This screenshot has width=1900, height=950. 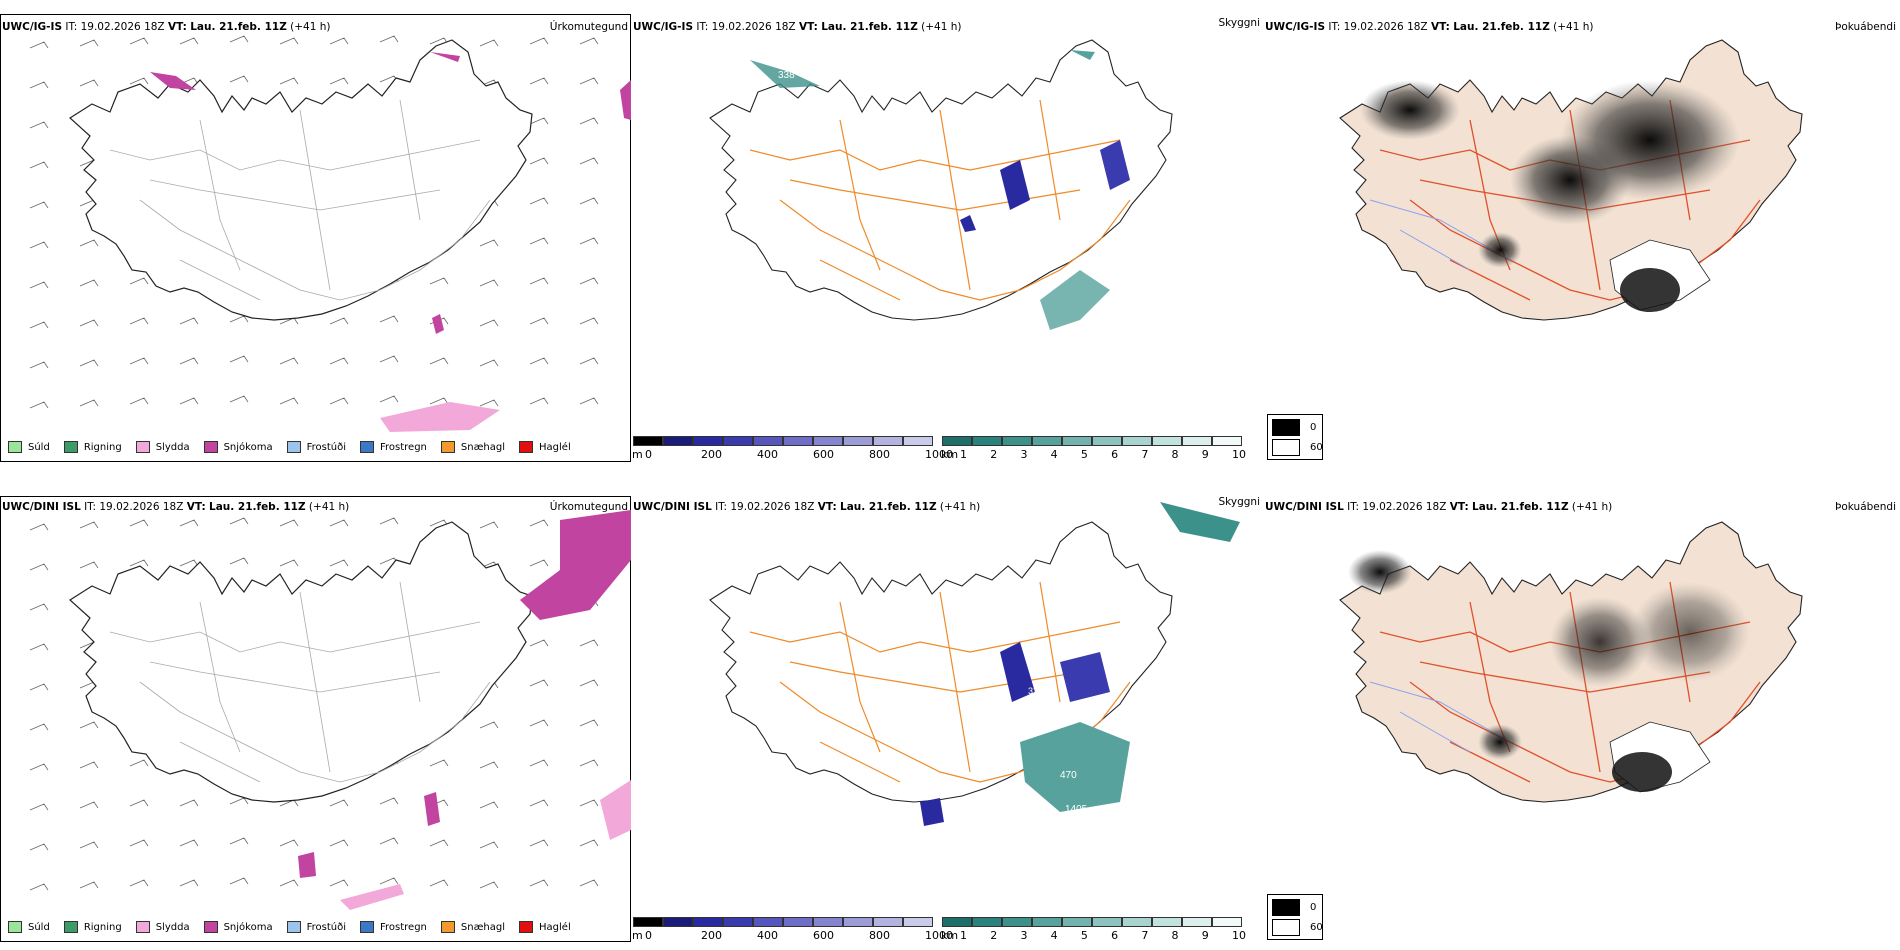 What do you see at coordinates (792, 929) in the screenshot?
I see `height-colorbar-bottom: m 0 200 400 600 800 1000` at bounding box center [792, 929].